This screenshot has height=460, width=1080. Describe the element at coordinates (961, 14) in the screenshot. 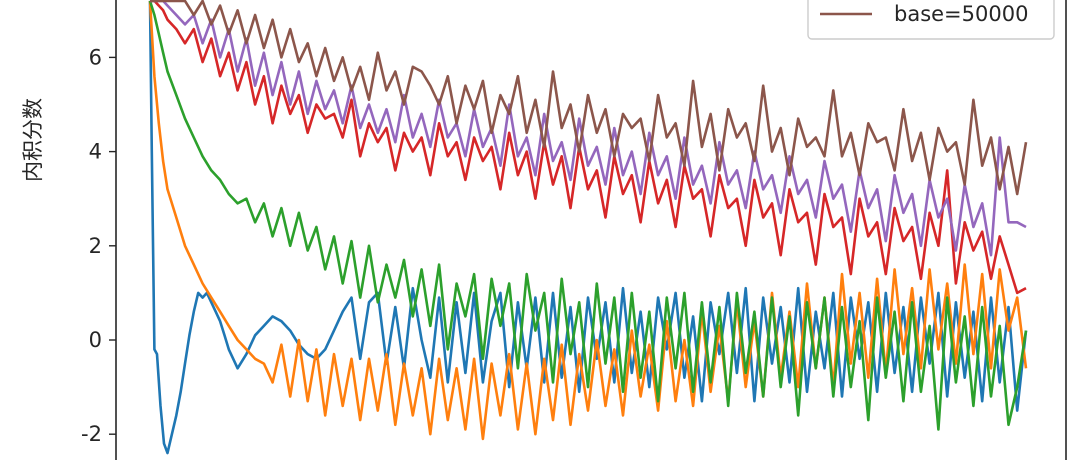

I see `legend-label: base=50000` at that location.